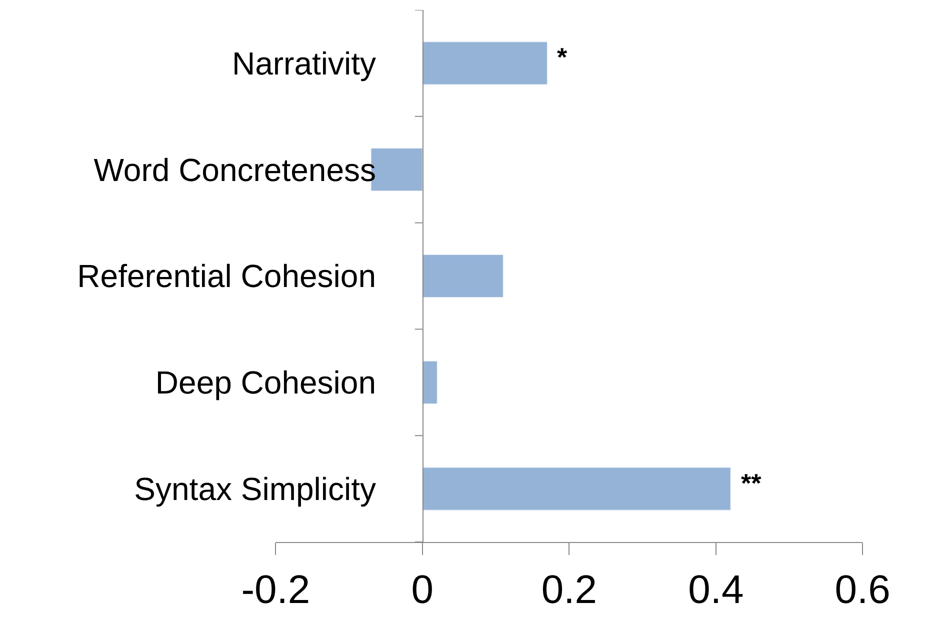 This screenshot has width=927, height=622. Describe the element at coordinates (226, 276) in the screenshot. I see `y-tick-label: Referential Cohesion` at that location.